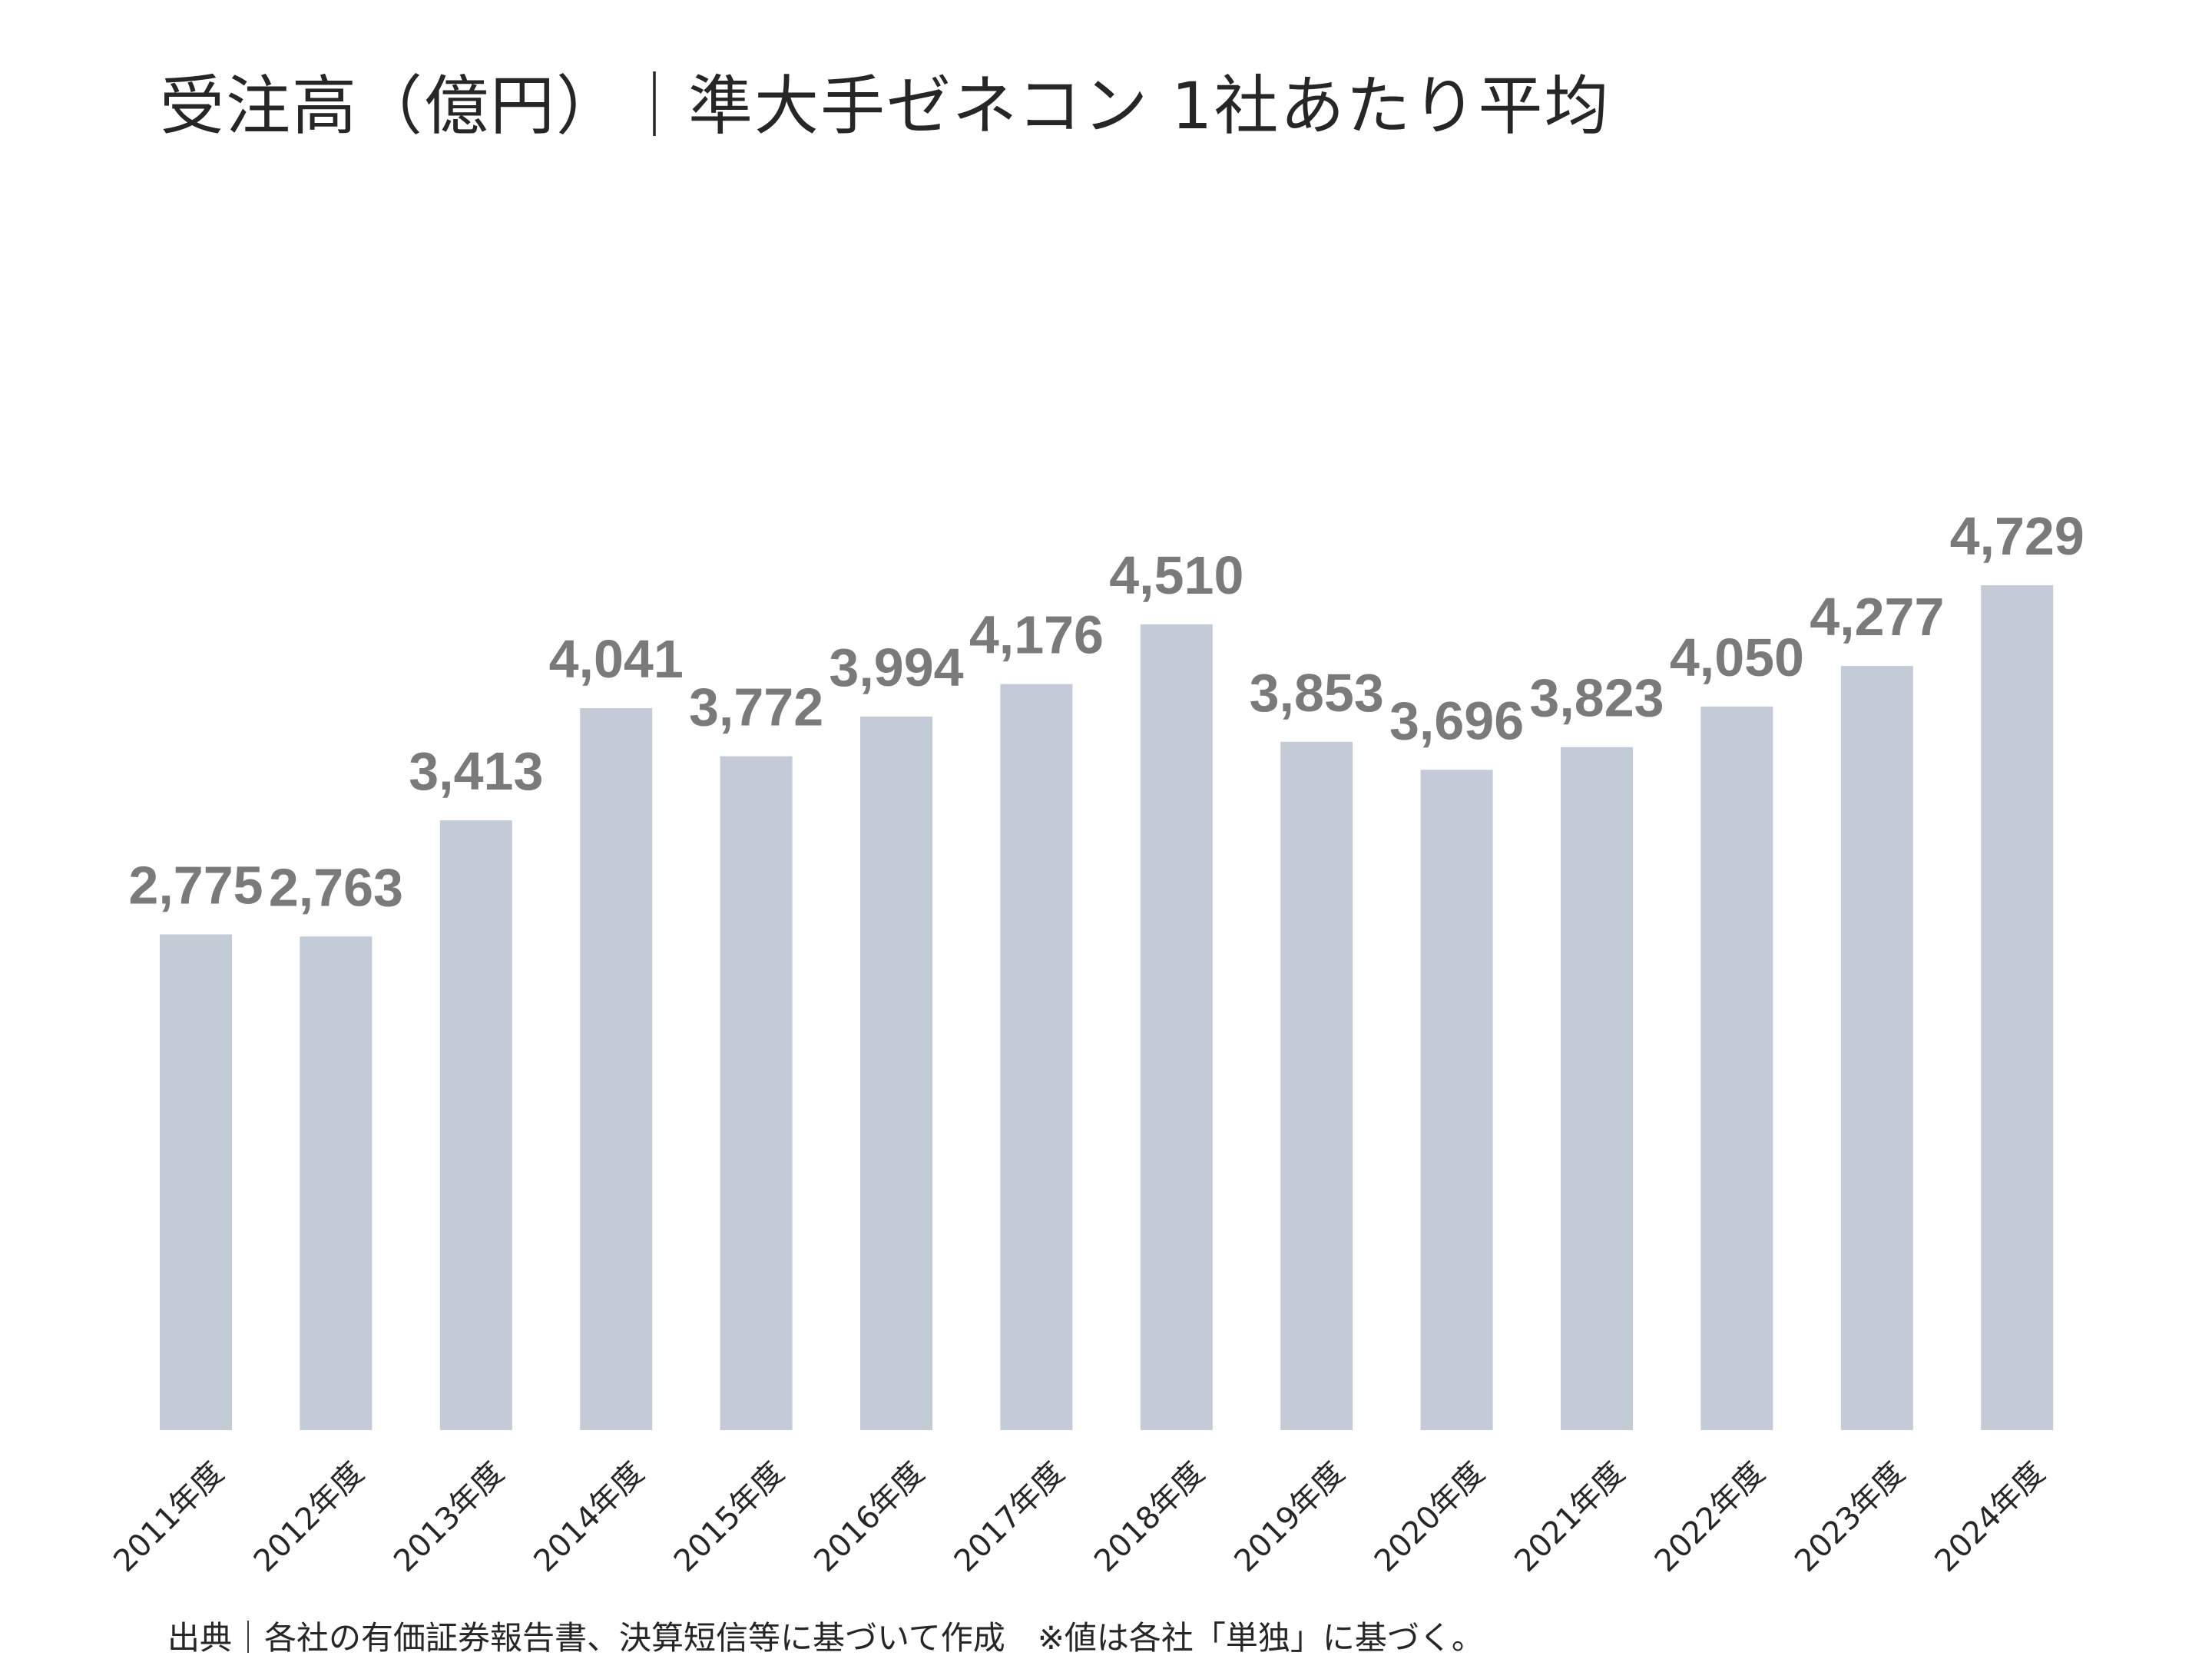 The height and width of the screenshot is (1659, 2212). I want to click on x-tick-label: 2016年度, so click(869, 1517).